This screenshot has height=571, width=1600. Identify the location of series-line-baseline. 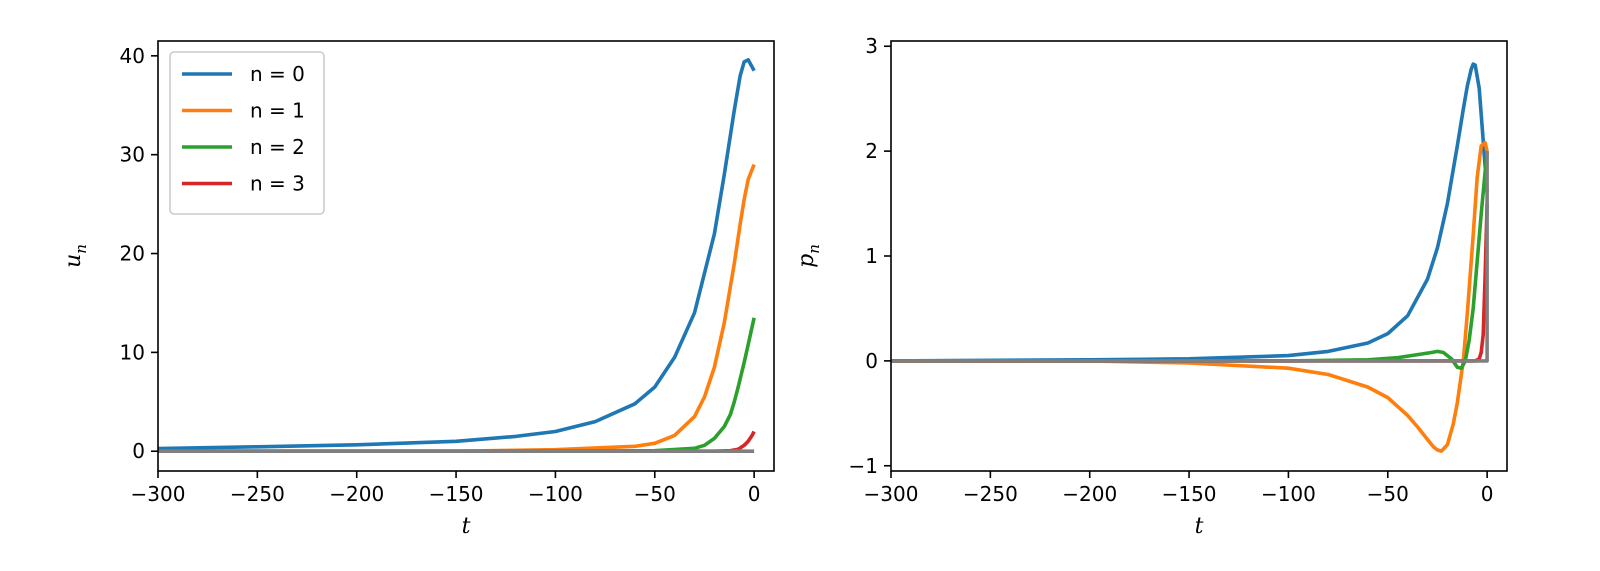
(1190, 257).